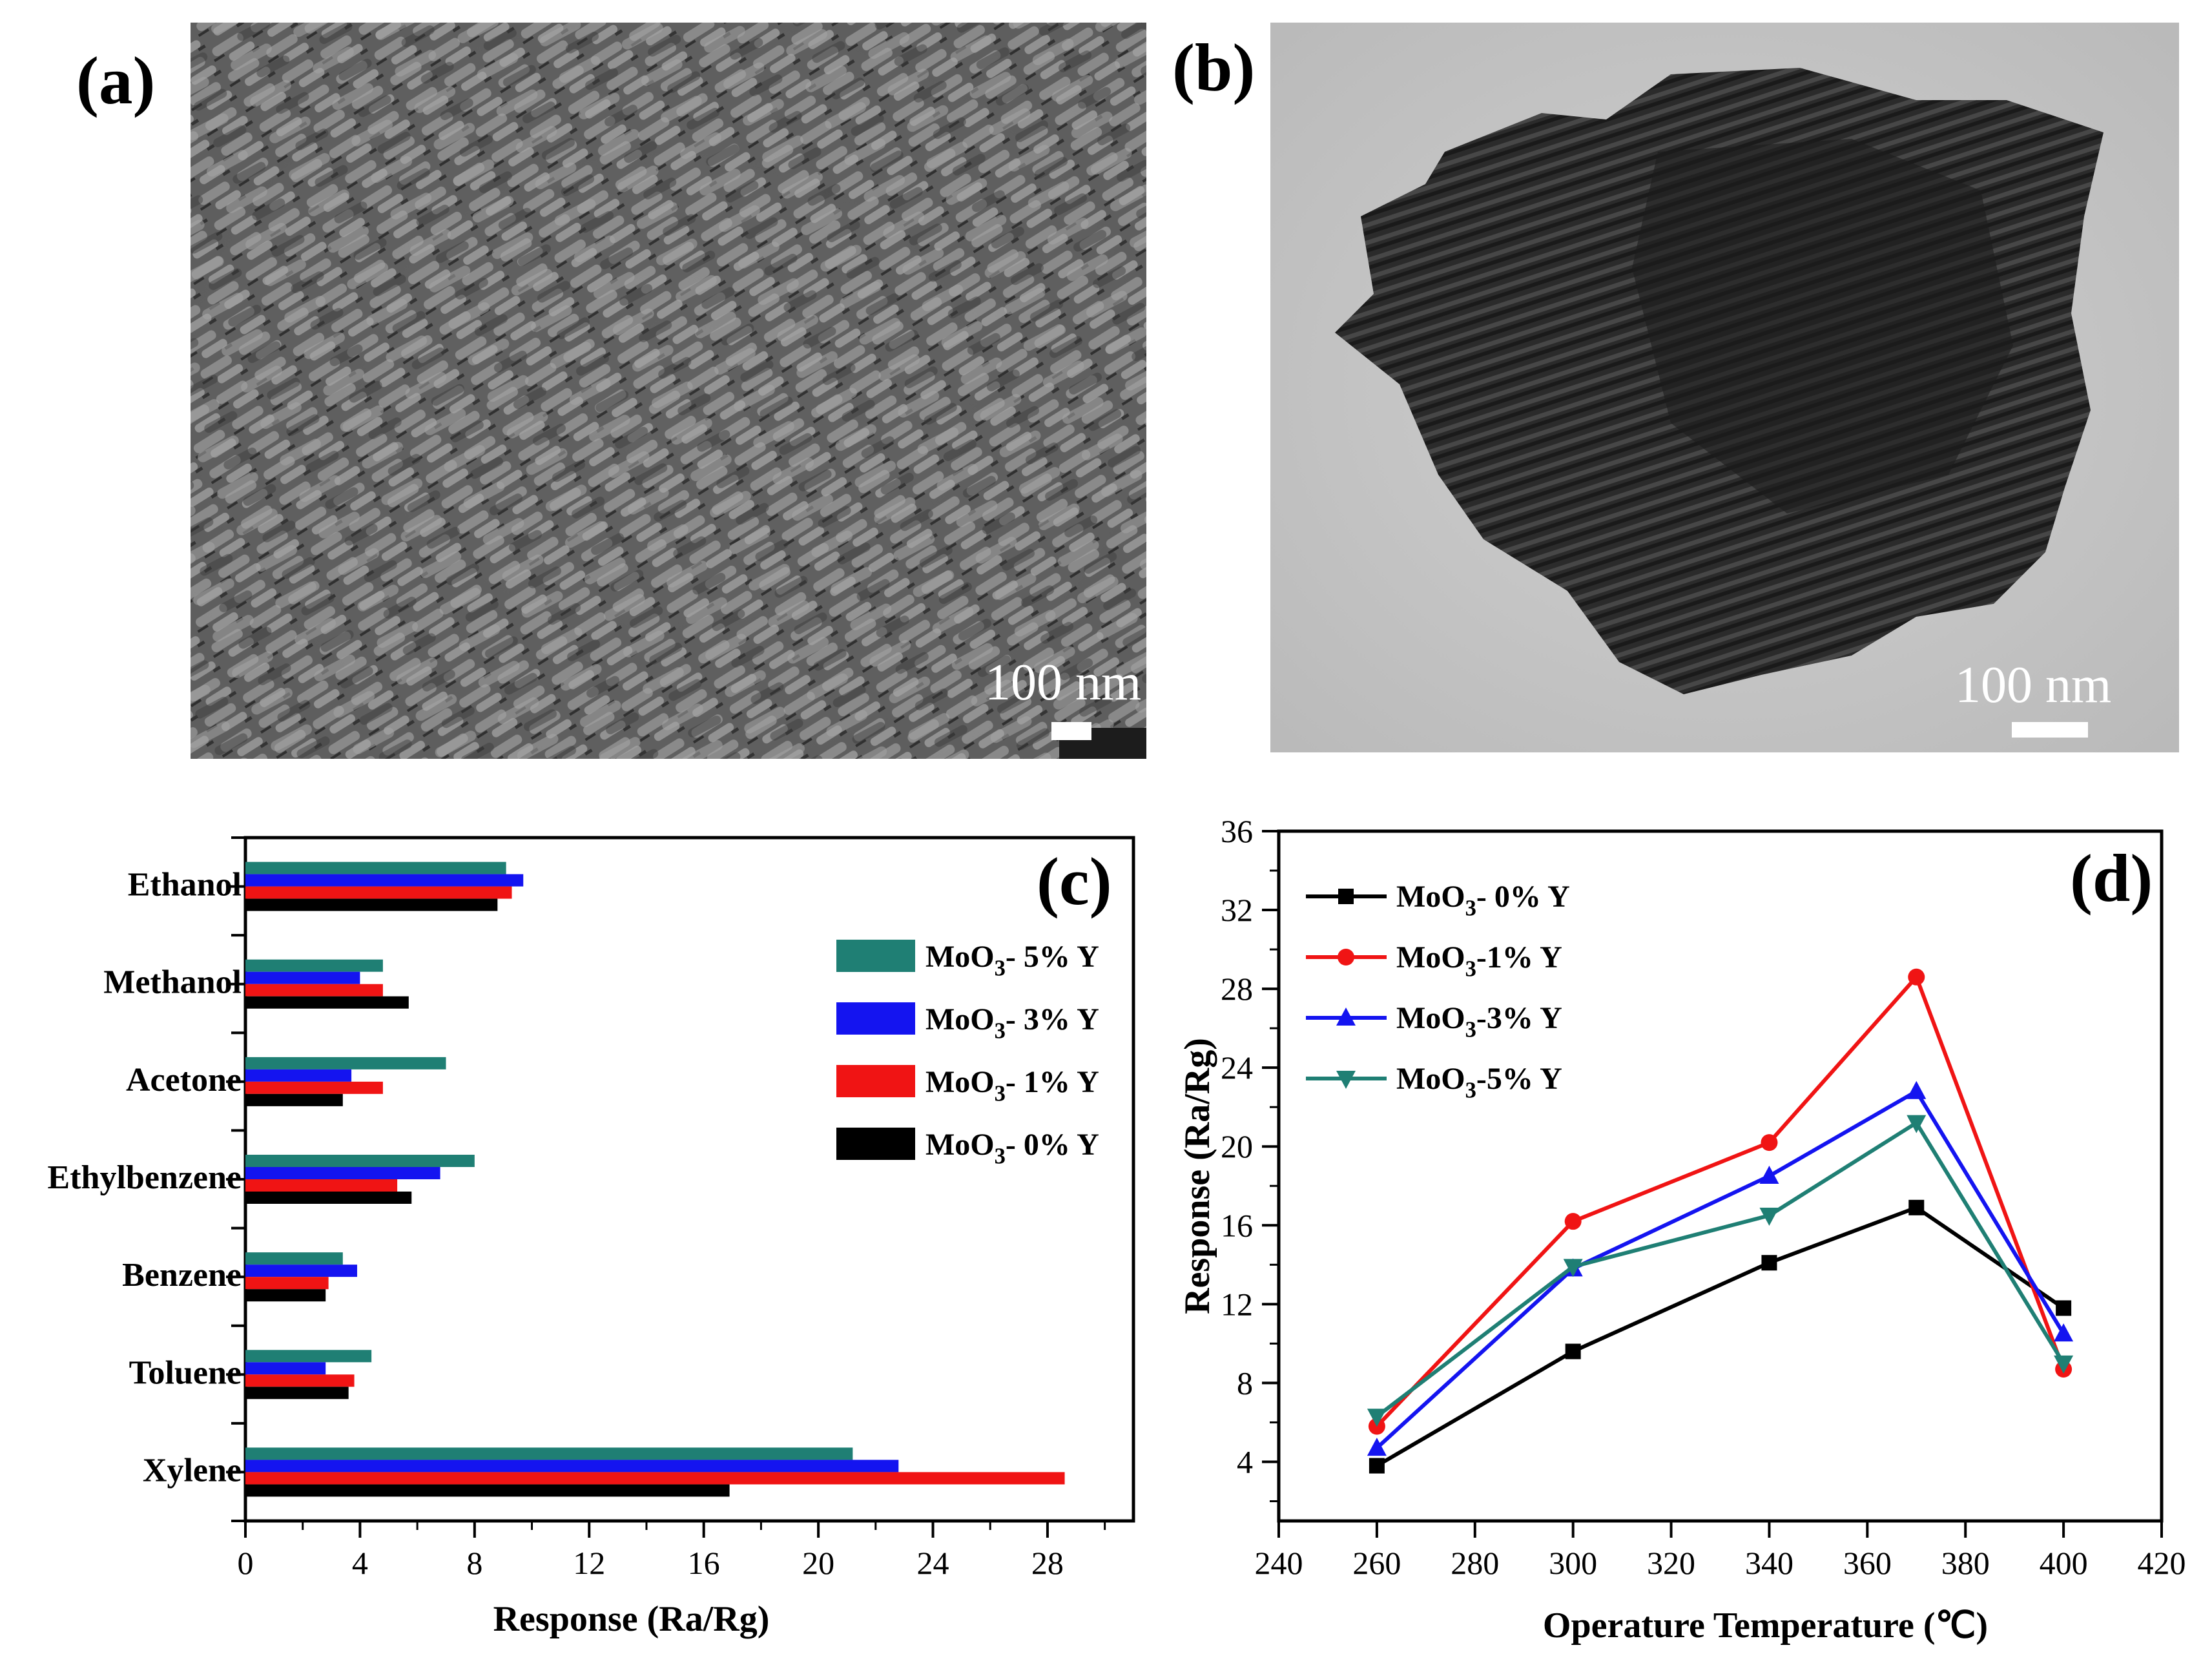 This screenshot has width=2212, height=1663. Describe the element at coordinates (704, 1563) in the screenshot. I see `x-tick-label: 16` at that location.